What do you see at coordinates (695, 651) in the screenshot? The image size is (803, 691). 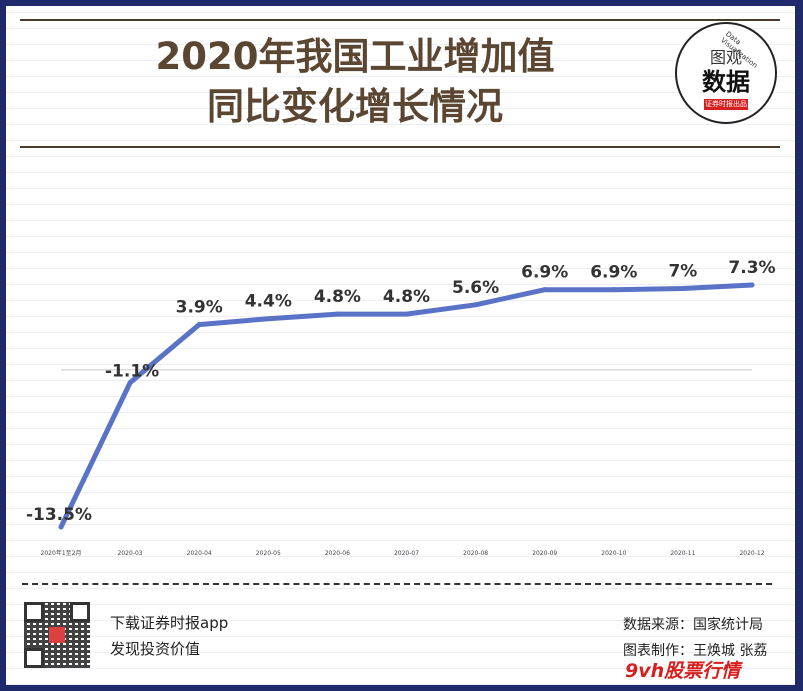 I see `chart-credit: 图表制作：王焕城 张荔` at bounding box center [695, 651].